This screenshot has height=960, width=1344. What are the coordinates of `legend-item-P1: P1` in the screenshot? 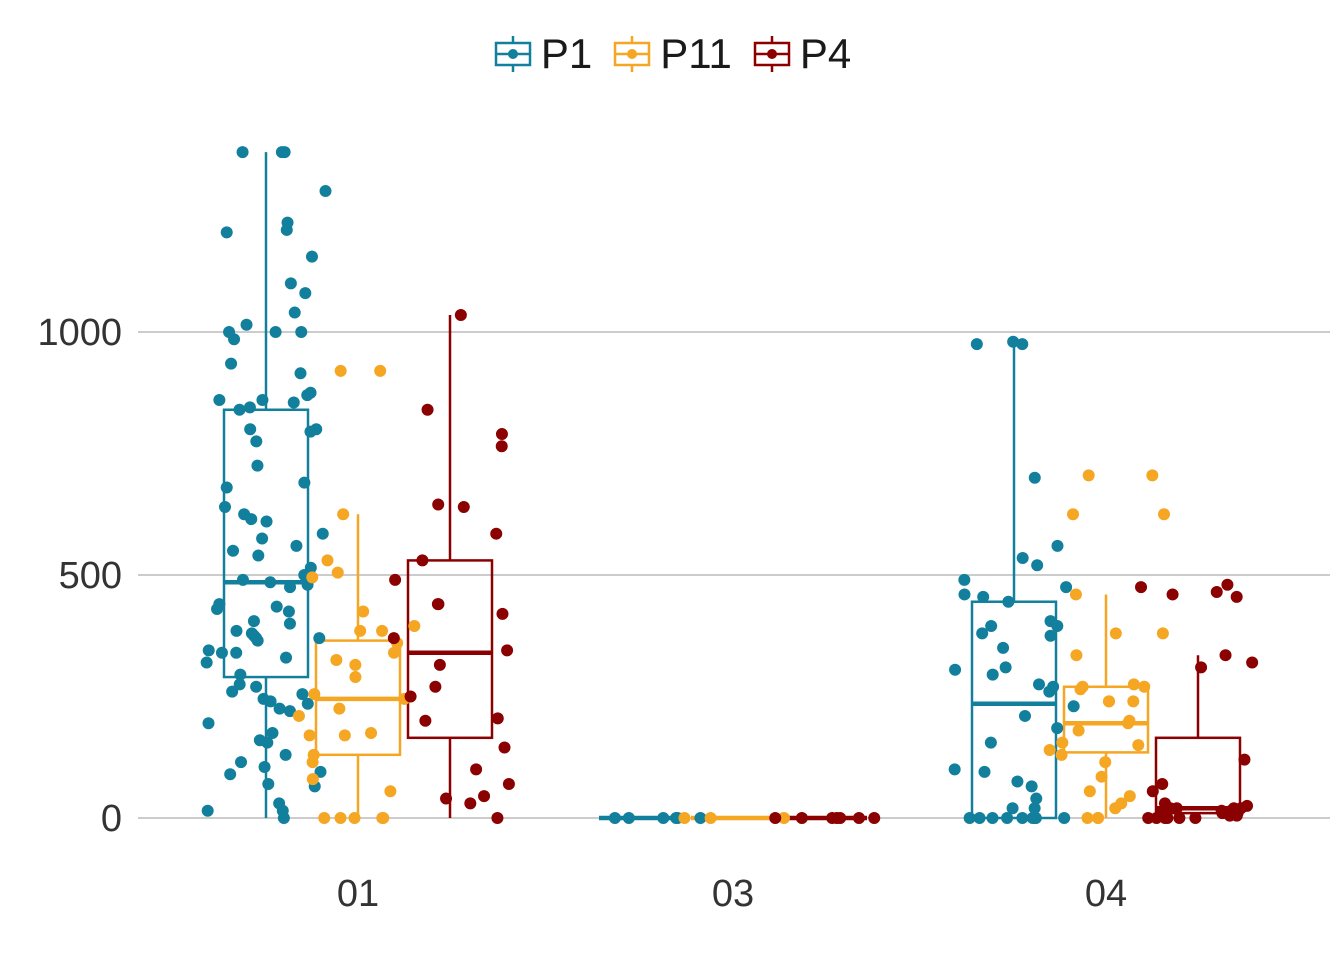 It's located at (542, 54).